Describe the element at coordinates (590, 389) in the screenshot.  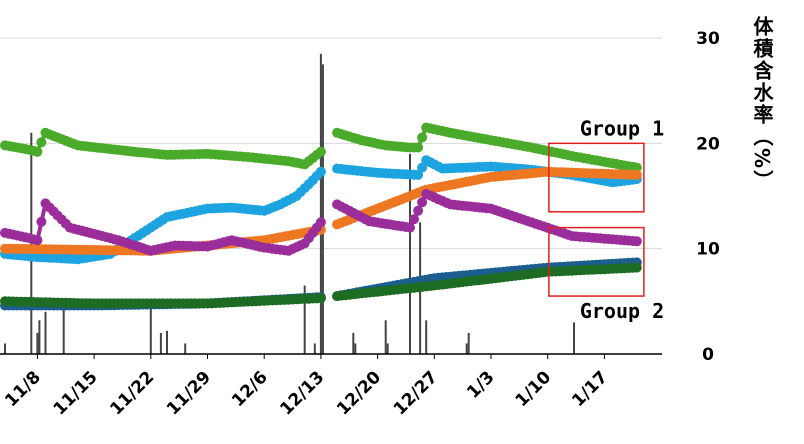
I see `x-tick-label: 1/17` at that location.